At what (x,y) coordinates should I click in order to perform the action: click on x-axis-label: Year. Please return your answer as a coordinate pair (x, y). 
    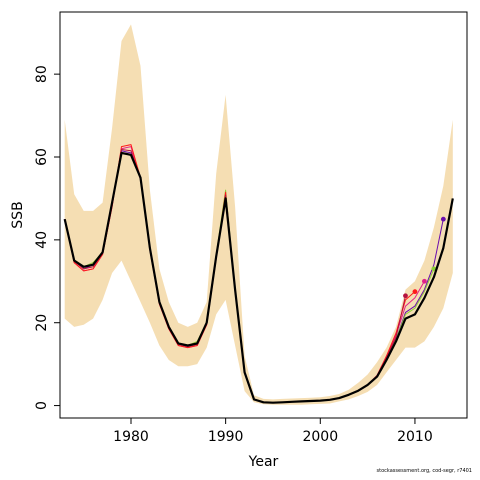
    Looking at the image, I should click on (263, 462).